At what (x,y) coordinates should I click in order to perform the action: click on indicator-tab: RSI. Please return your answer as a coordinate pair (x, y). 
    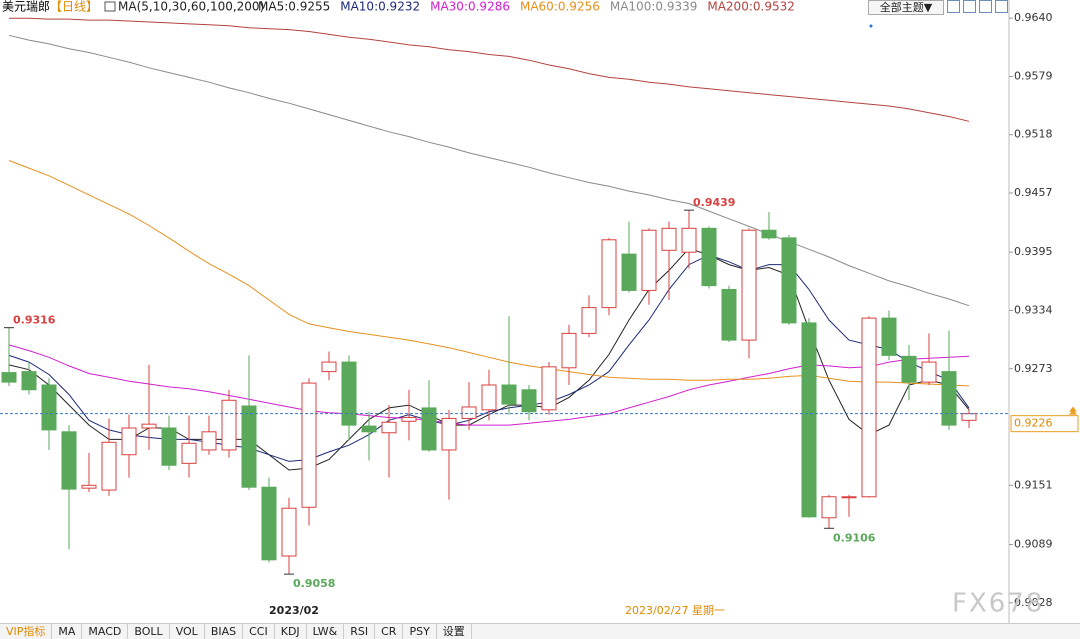
    Looking at the image, I should click on (360, 631).